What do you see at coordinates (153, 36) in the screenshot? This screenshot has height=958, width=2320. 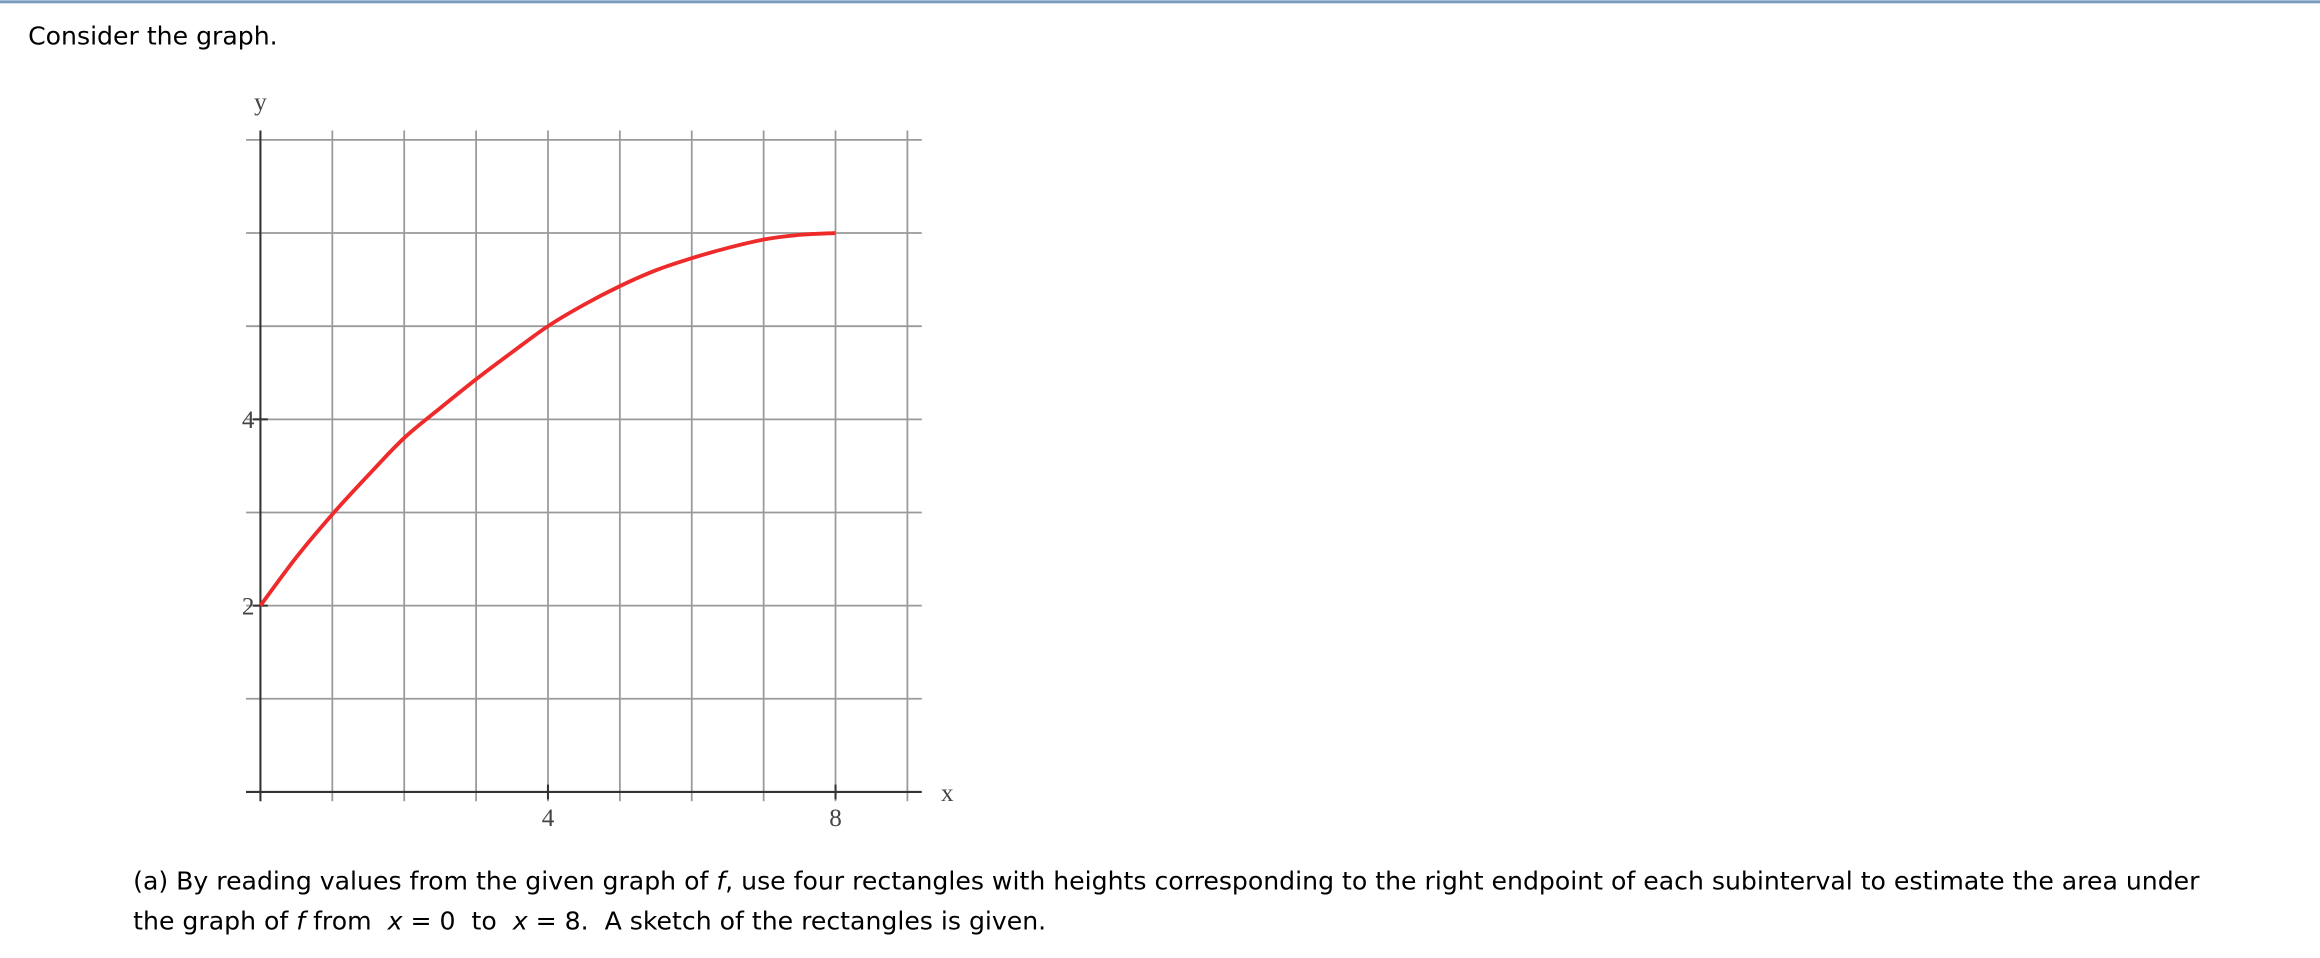 I see `prompt: Consider the graph.` at bounding box center [153, 36].